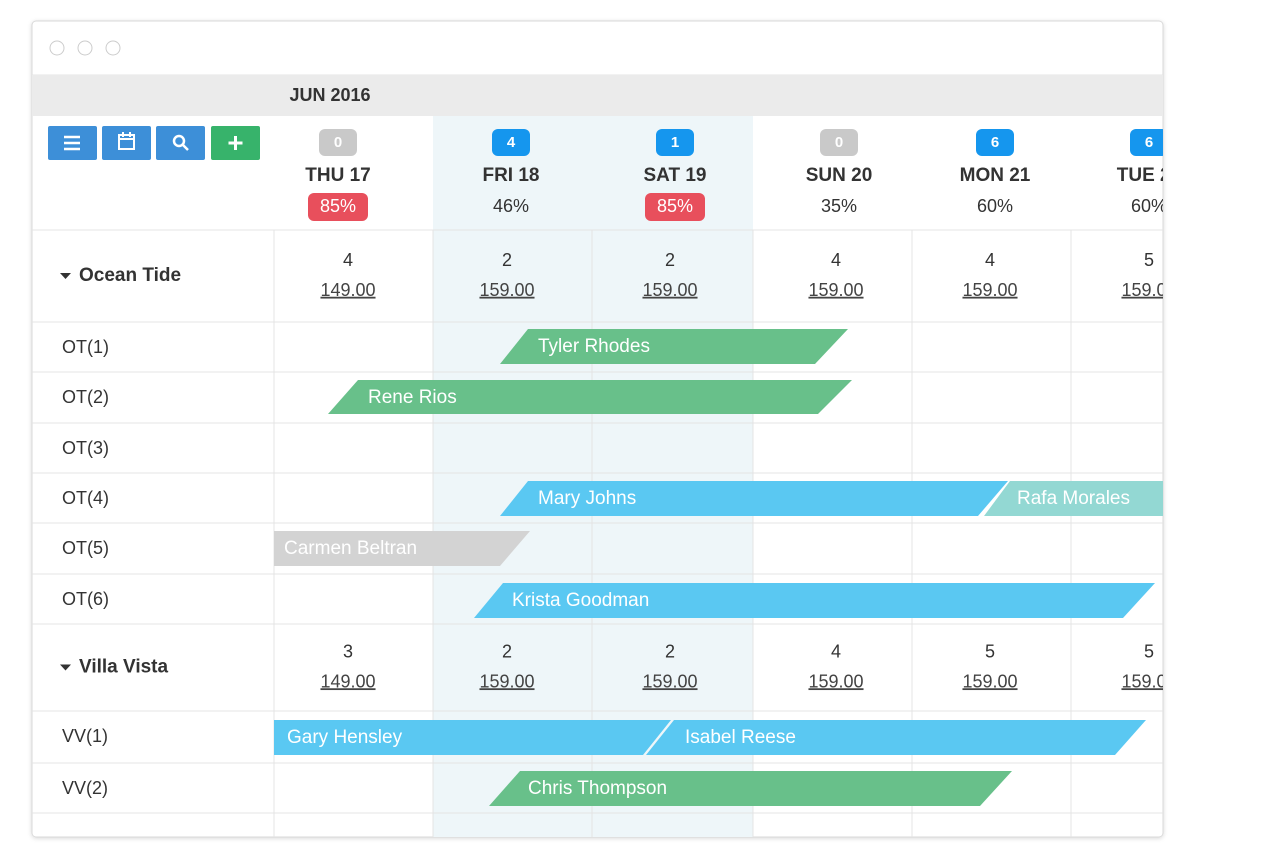 Image resolution: width=1280 pixels, height=860 pixels. Describe the element at coordinates (130, 275) in the screenshot. I see `group-name: Ocean Tide` at that location.